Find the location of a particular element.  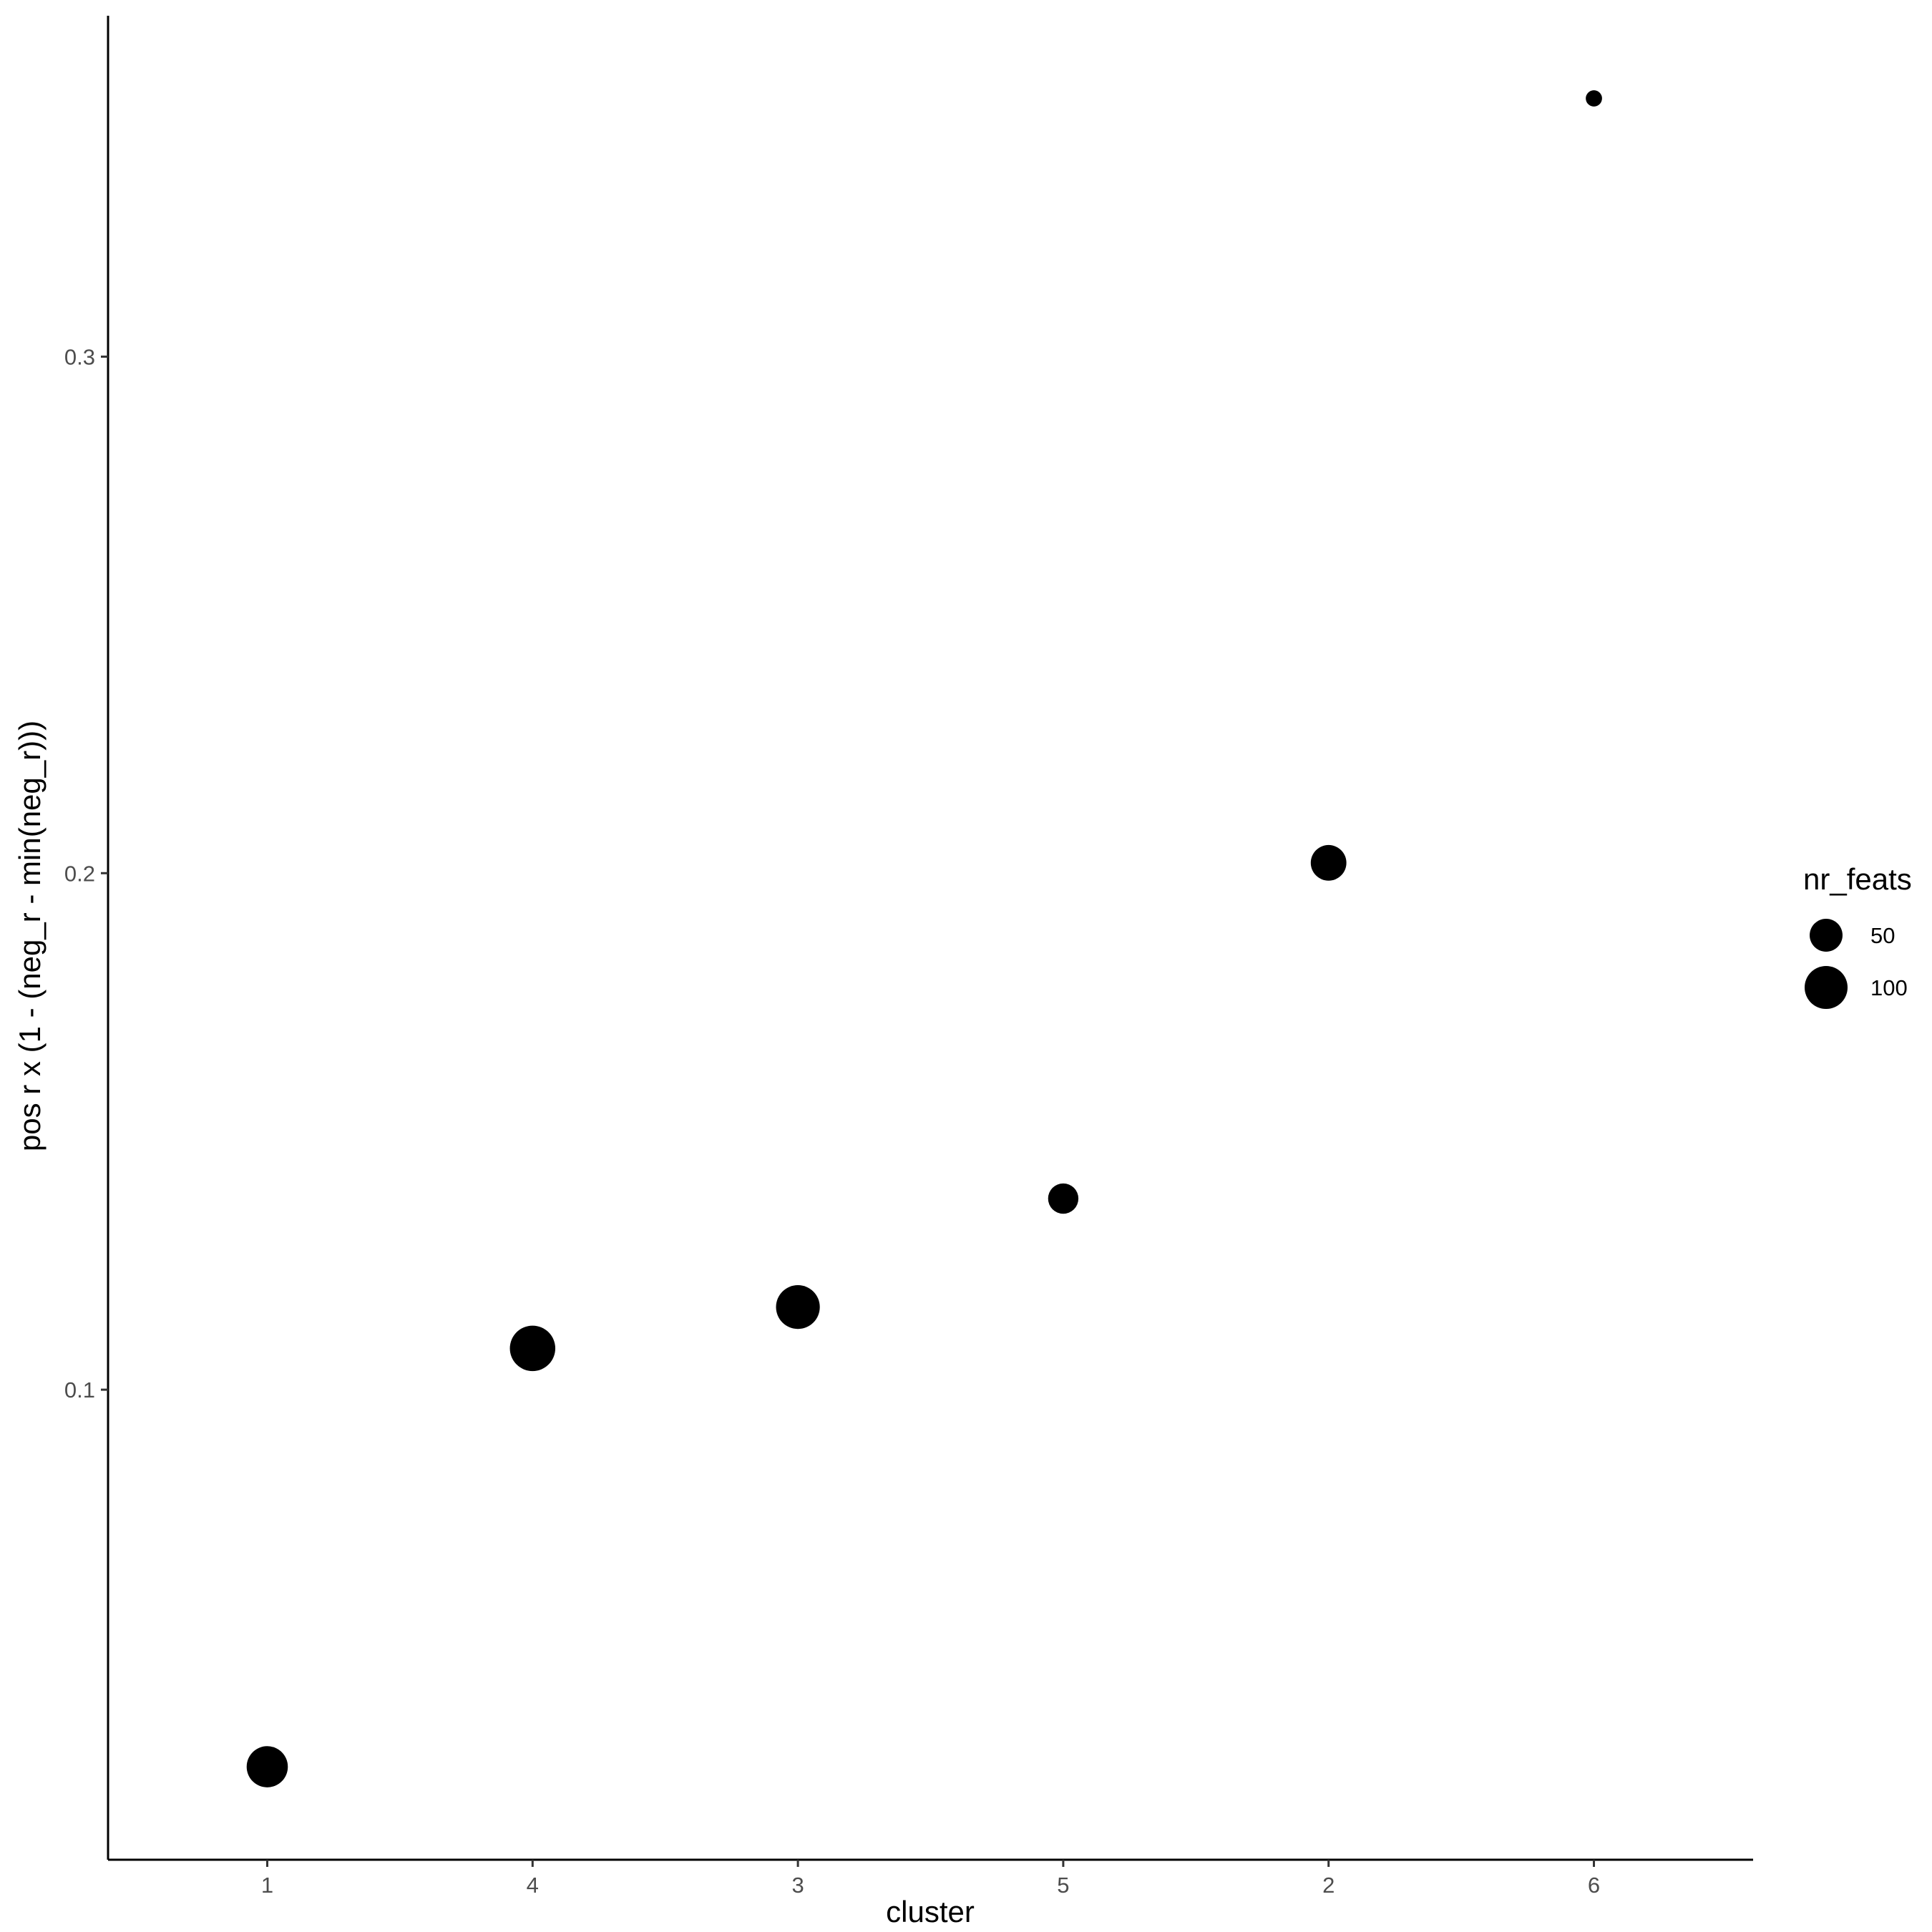

y-tick-label: 0.3 is located at coordinates (79, 356).